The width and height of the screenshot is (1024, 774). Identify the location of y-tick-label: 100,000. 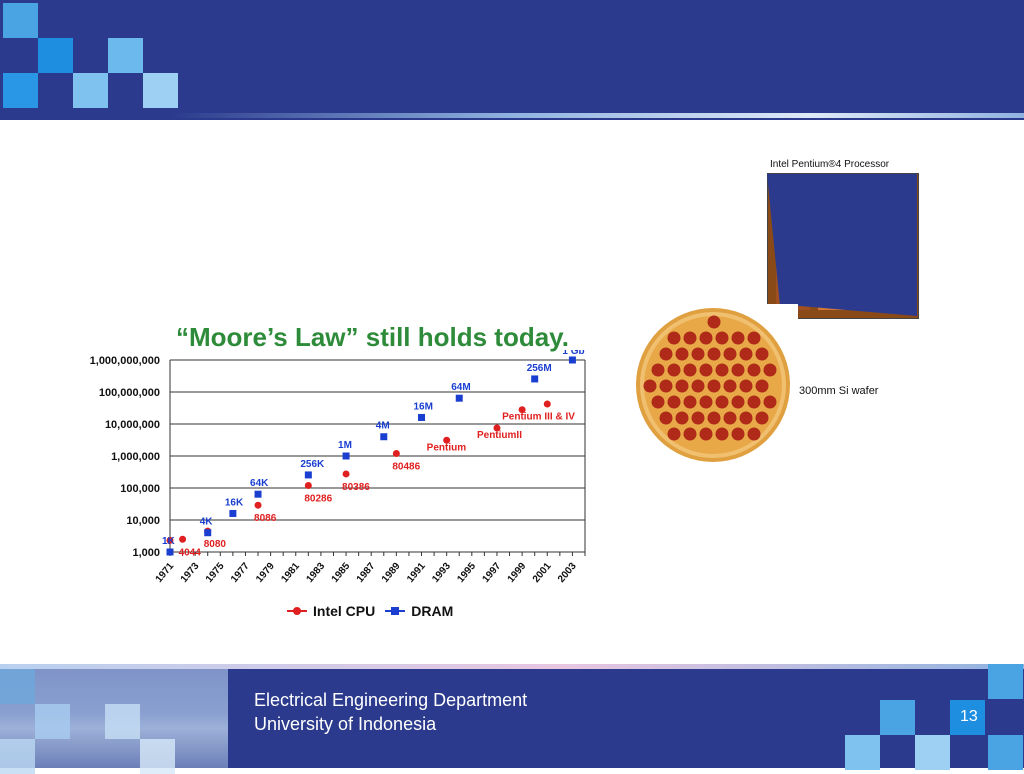
(140, 489).